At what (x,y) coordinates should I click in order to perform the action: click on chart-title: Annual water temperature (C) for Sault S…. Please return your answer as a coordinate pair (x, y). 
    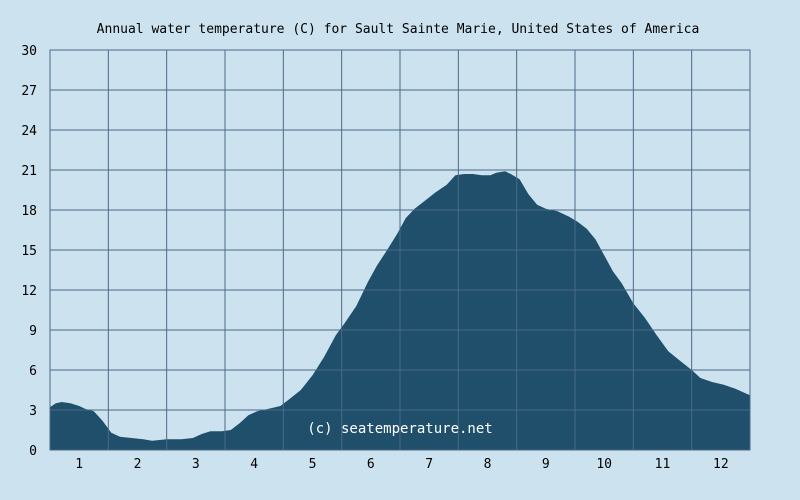
    Looking at the image, I should click on (398, 29).